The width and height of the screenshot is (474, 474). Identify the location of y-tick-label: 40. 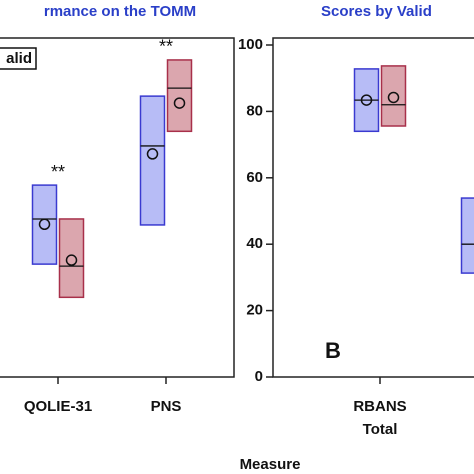
(254, 243).